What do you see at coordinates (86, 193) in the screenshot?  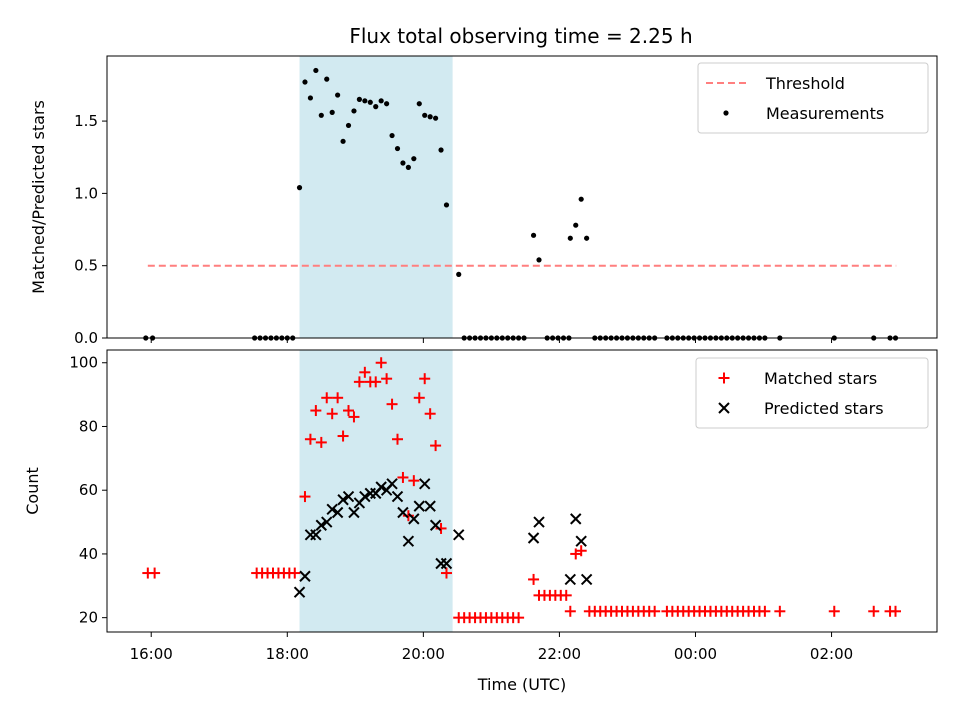 I see `y-tick-label: 1.0` at bounding box center [86, 193].